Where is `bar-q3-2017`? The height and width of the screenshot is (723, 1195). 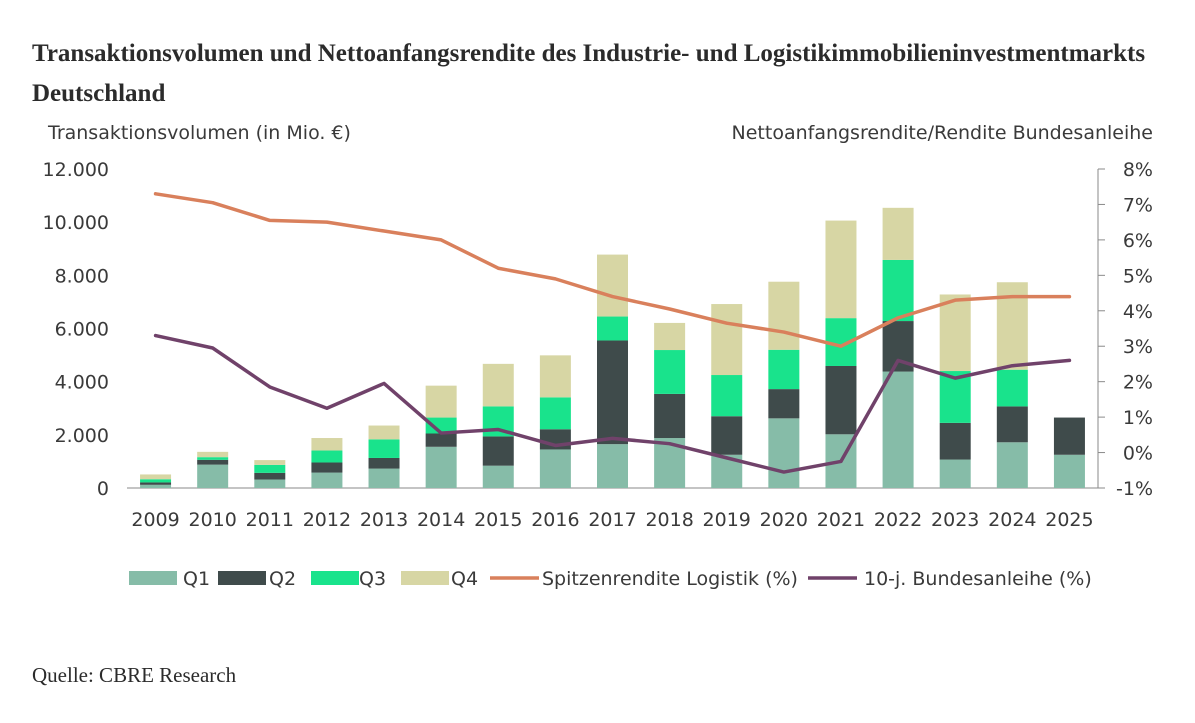
bar-q3-2017 is located at coordinates (612, 328).